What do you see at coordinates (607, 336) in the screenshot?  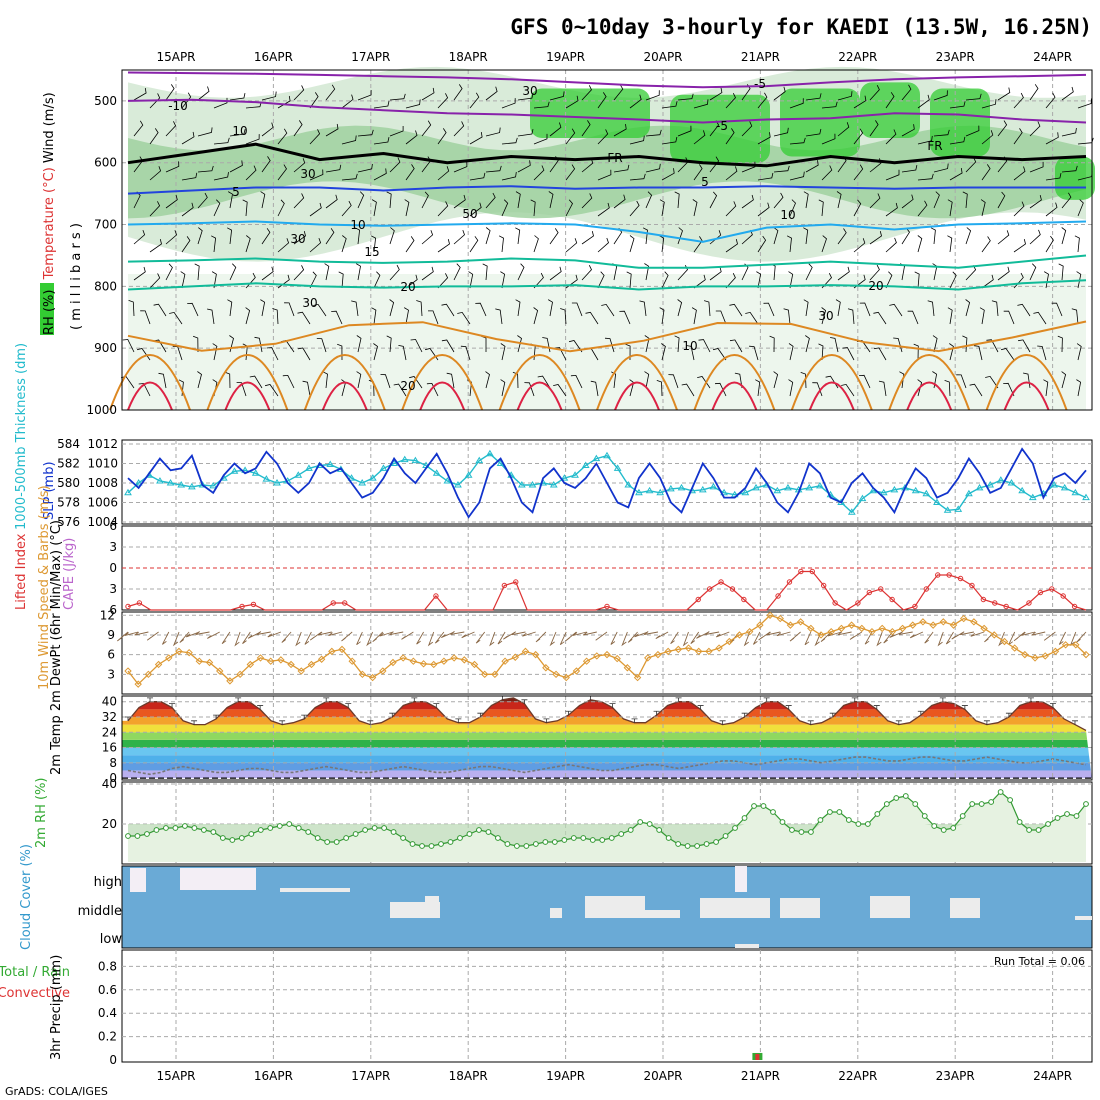 I see `warm-contour` at bounding box center [607, 336].